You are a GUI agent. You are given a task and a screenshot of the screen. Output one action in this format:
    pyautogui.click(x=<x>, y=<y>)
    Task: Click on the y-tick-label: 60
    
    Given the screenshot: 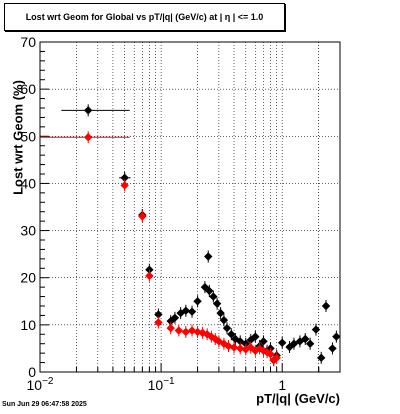 What is the action you would take?
    pyautogui.click(x=28, y=89)
    